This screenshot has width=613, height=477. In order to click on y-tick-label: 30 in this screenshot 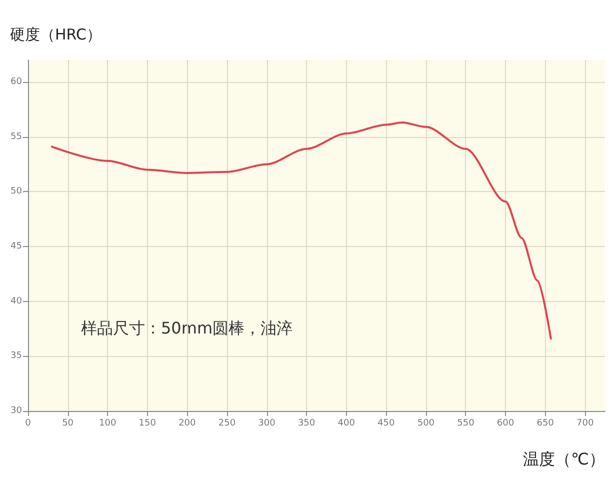, I will do `click(16, 411)`.